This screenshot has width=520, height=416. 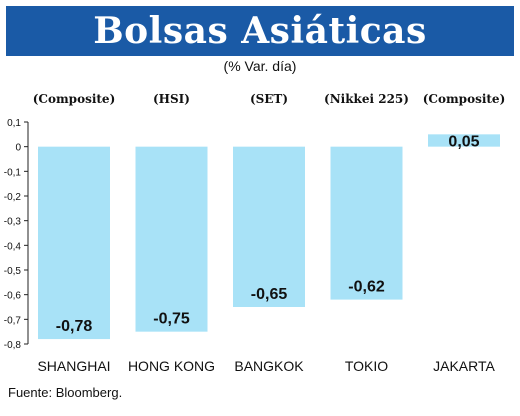 I want to click on bar-hong-kong, so click(x=171, y=239).